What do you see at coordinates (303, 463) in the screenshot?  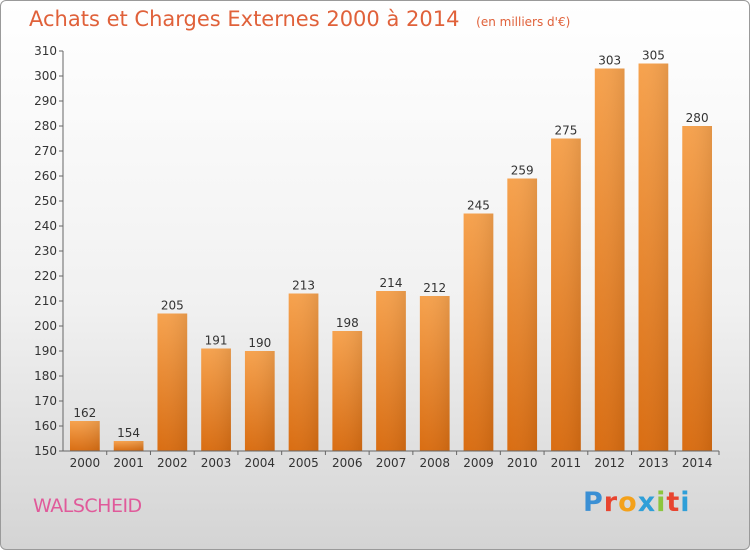 I see `x-tick-label: 2005` at bounding box center [303, 463].